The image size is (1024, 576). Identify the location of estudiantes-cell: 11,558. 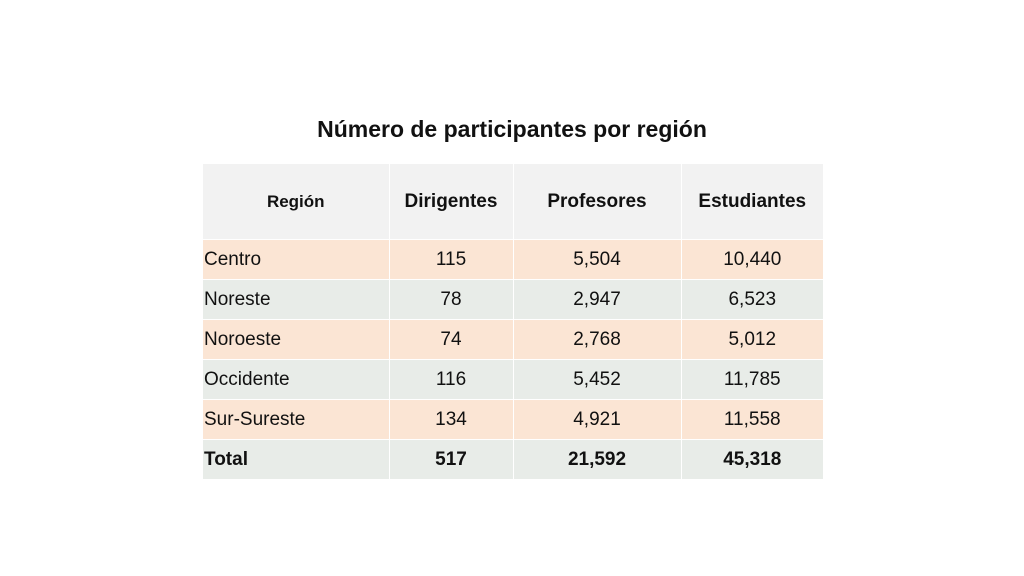
(752, 419).